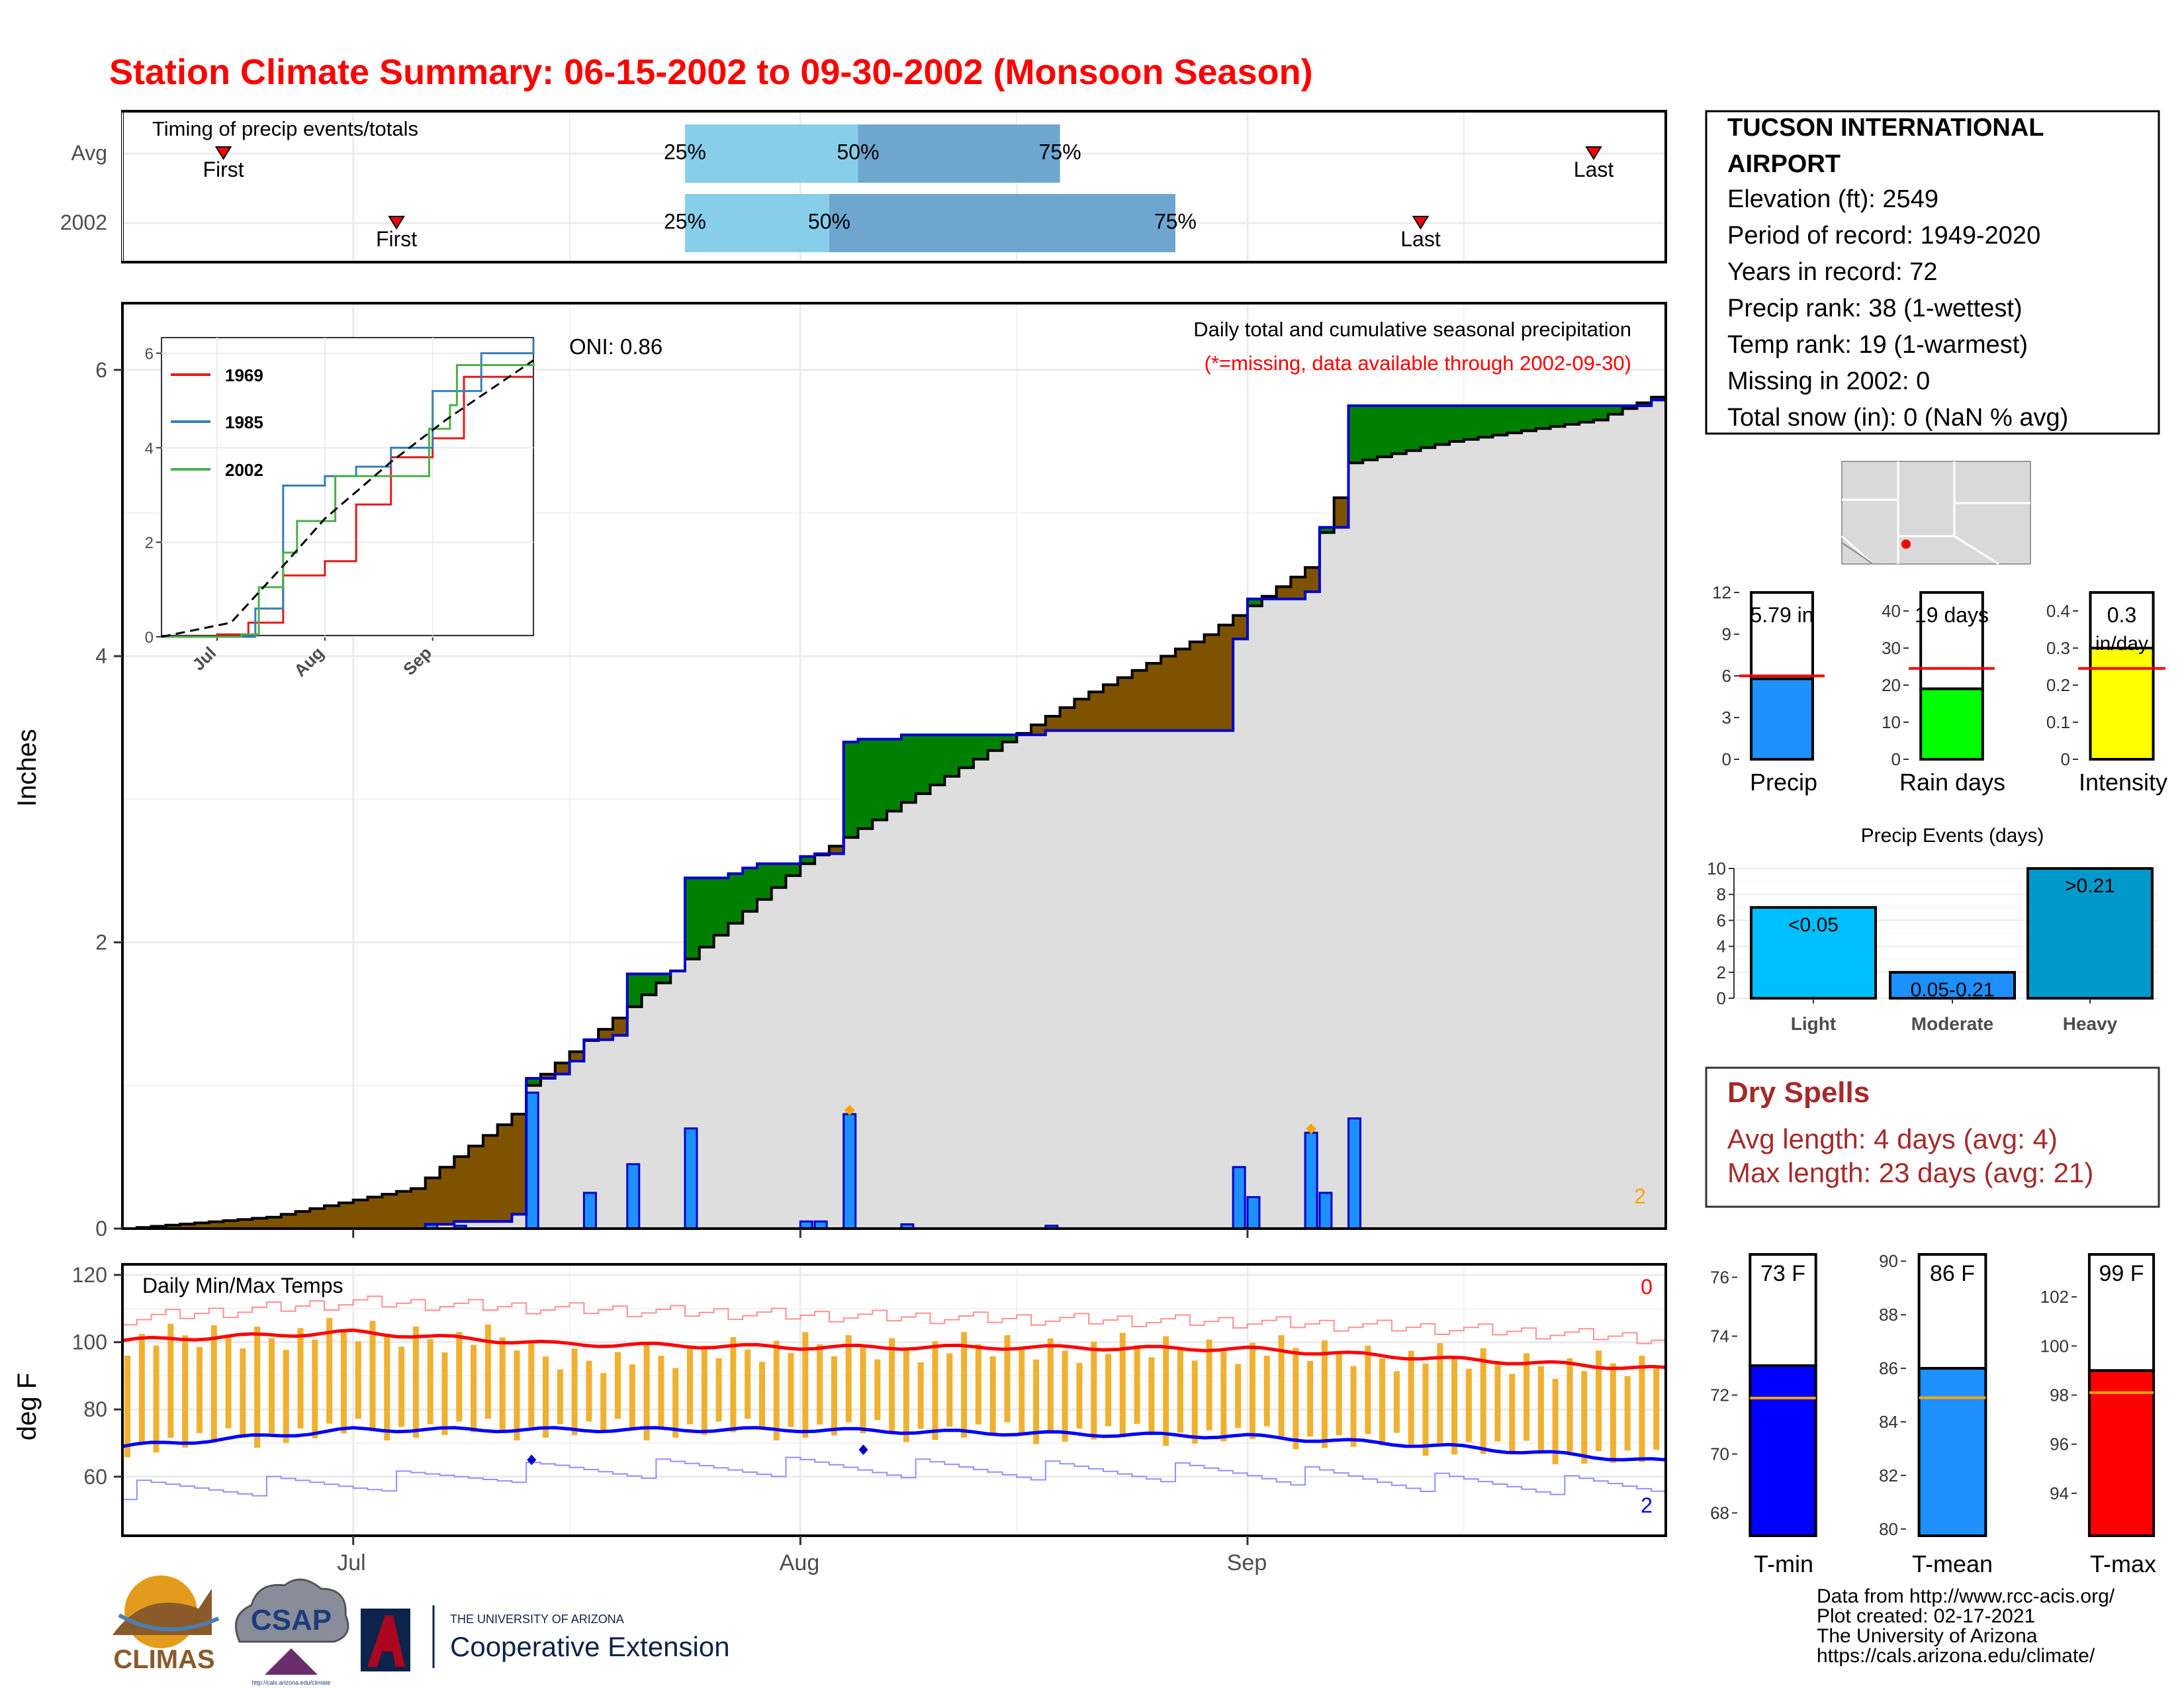 This screenshot has width=2184, height=1688. What do you see at coordinates (351, 1562) in the screenshot?
I see `month-label-jul: Jul` at bounding box center [351, 1562].